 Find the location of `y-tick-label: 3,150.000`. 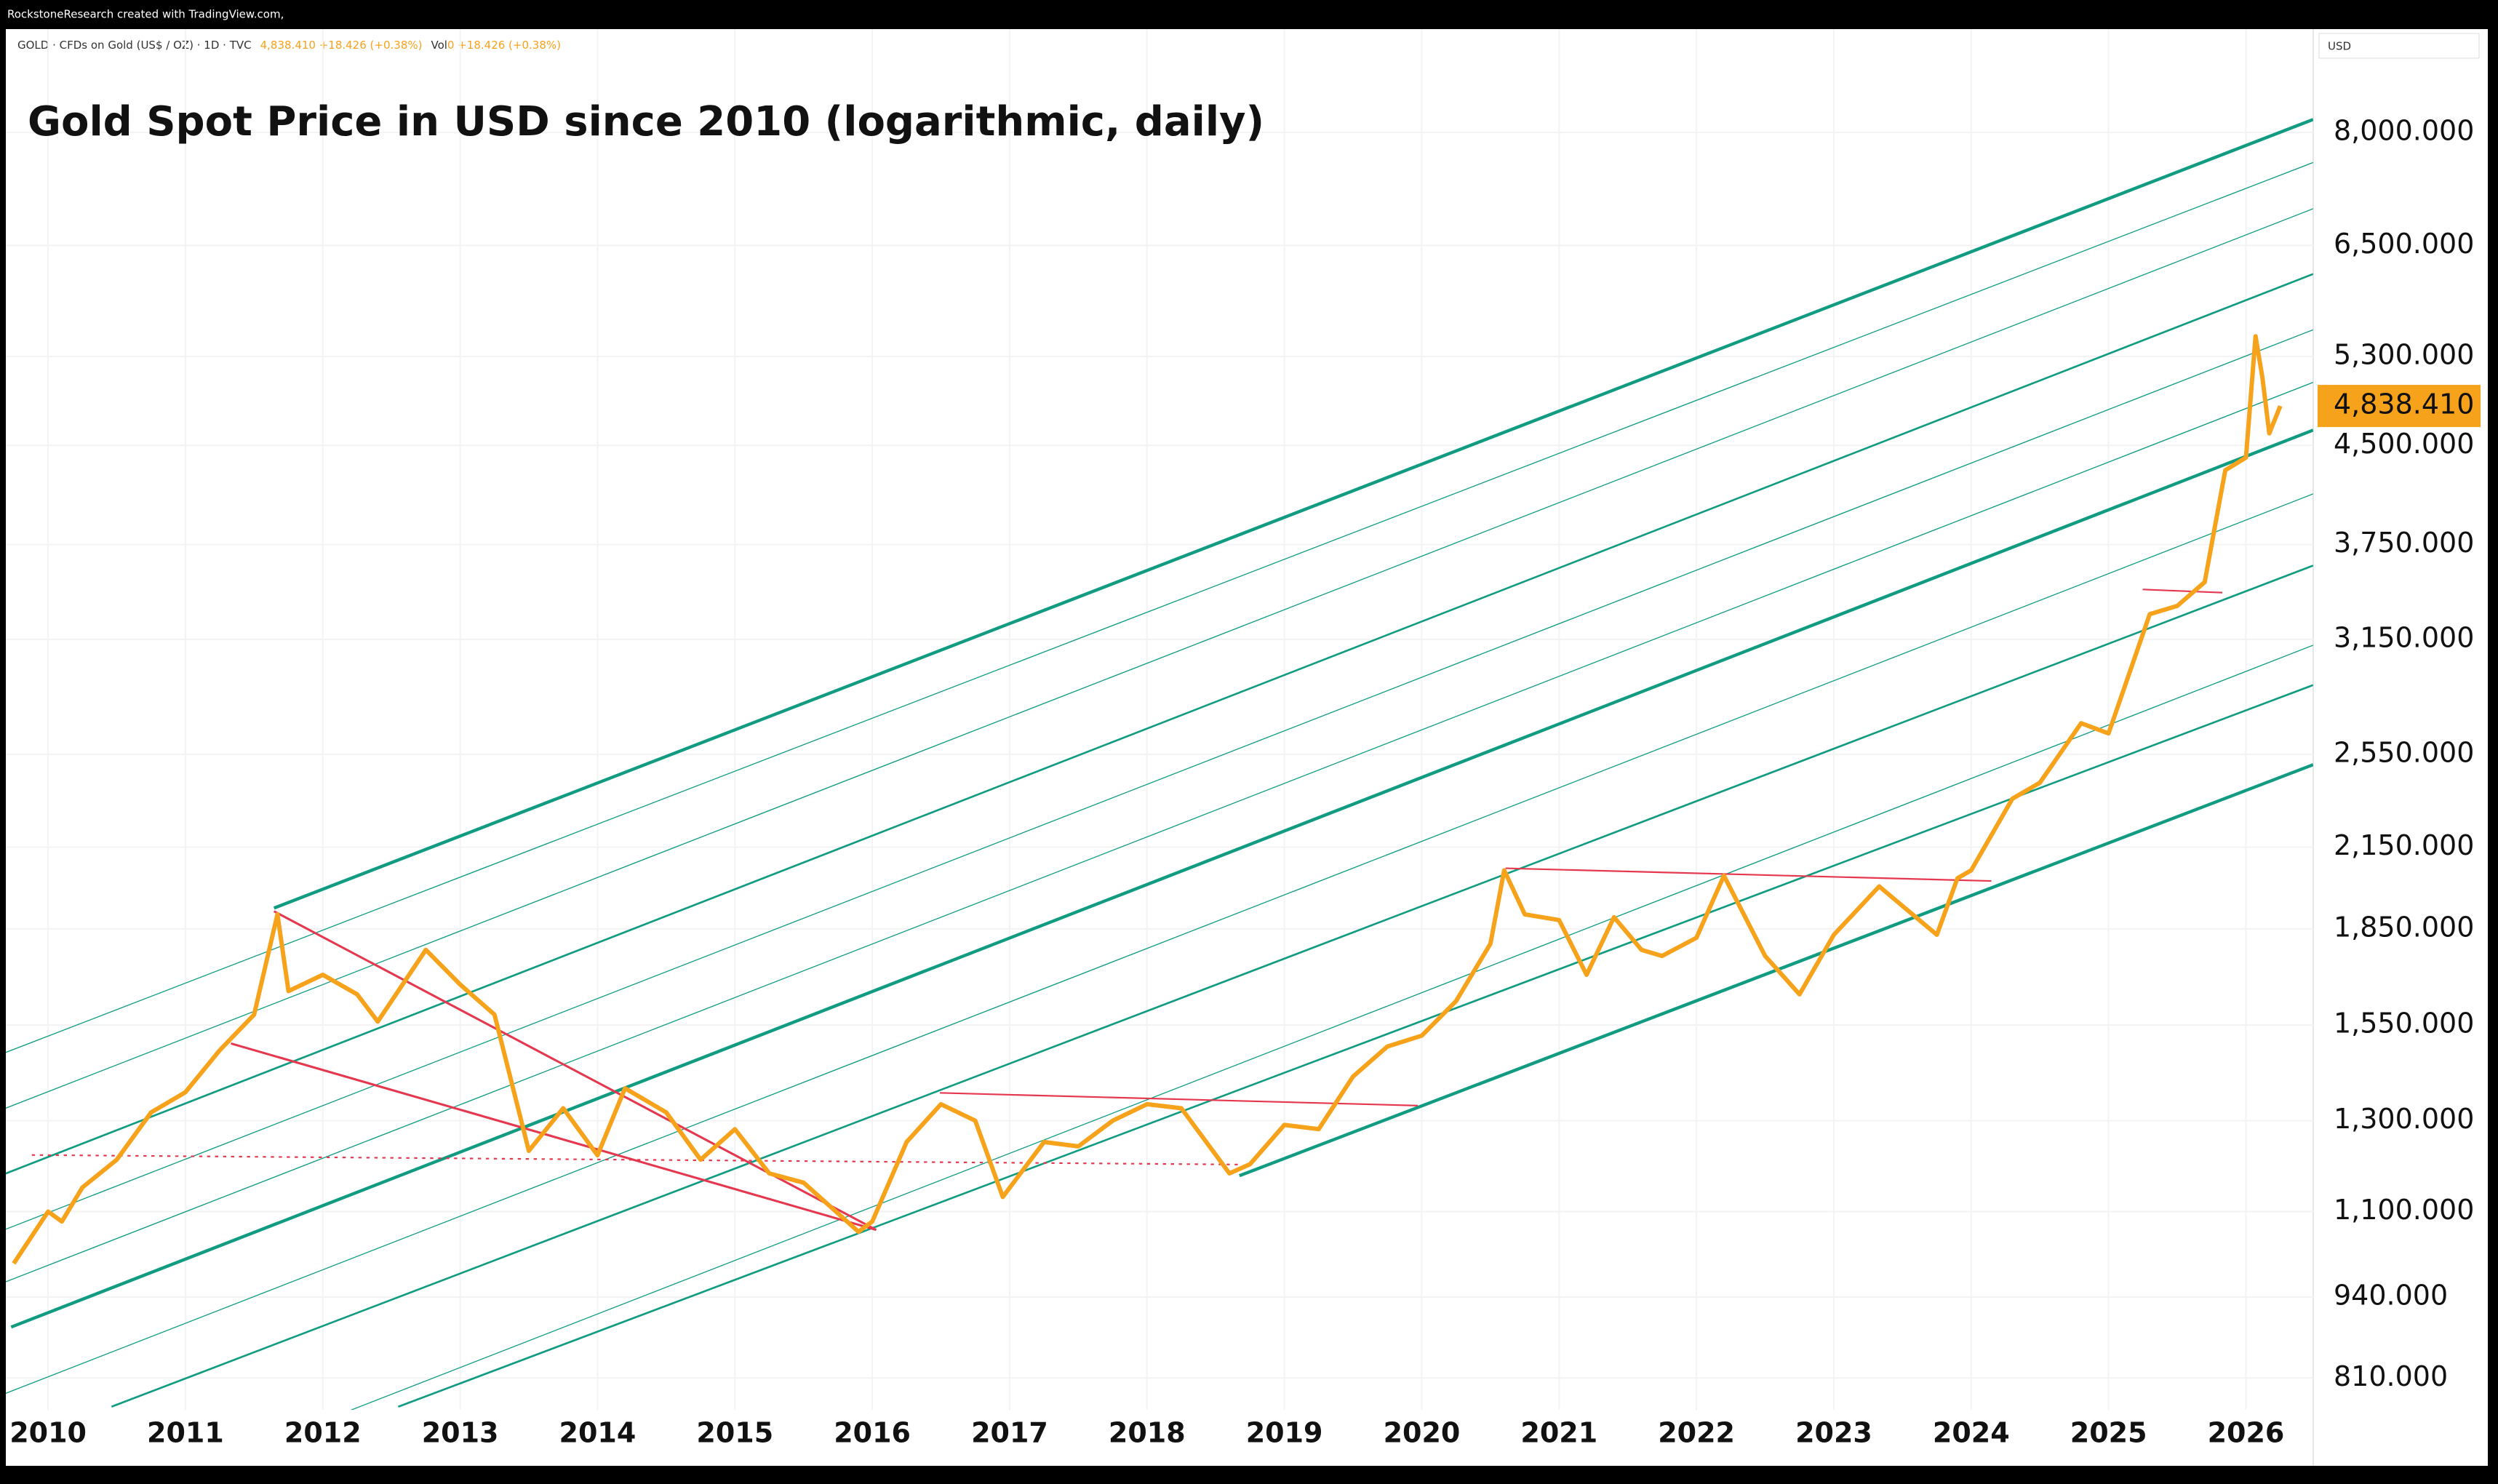

y-tick-label: 3,150.000 is located at coordinates (2404, 637).